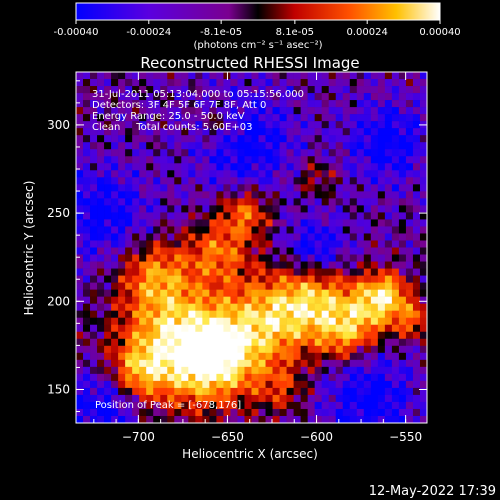 The image size is (500, 500). What do you see at coordinates (221, 32) in the screenshot?
I see `colorbar-tick-label: -8.1e-05` at bounding box center [221, 32].